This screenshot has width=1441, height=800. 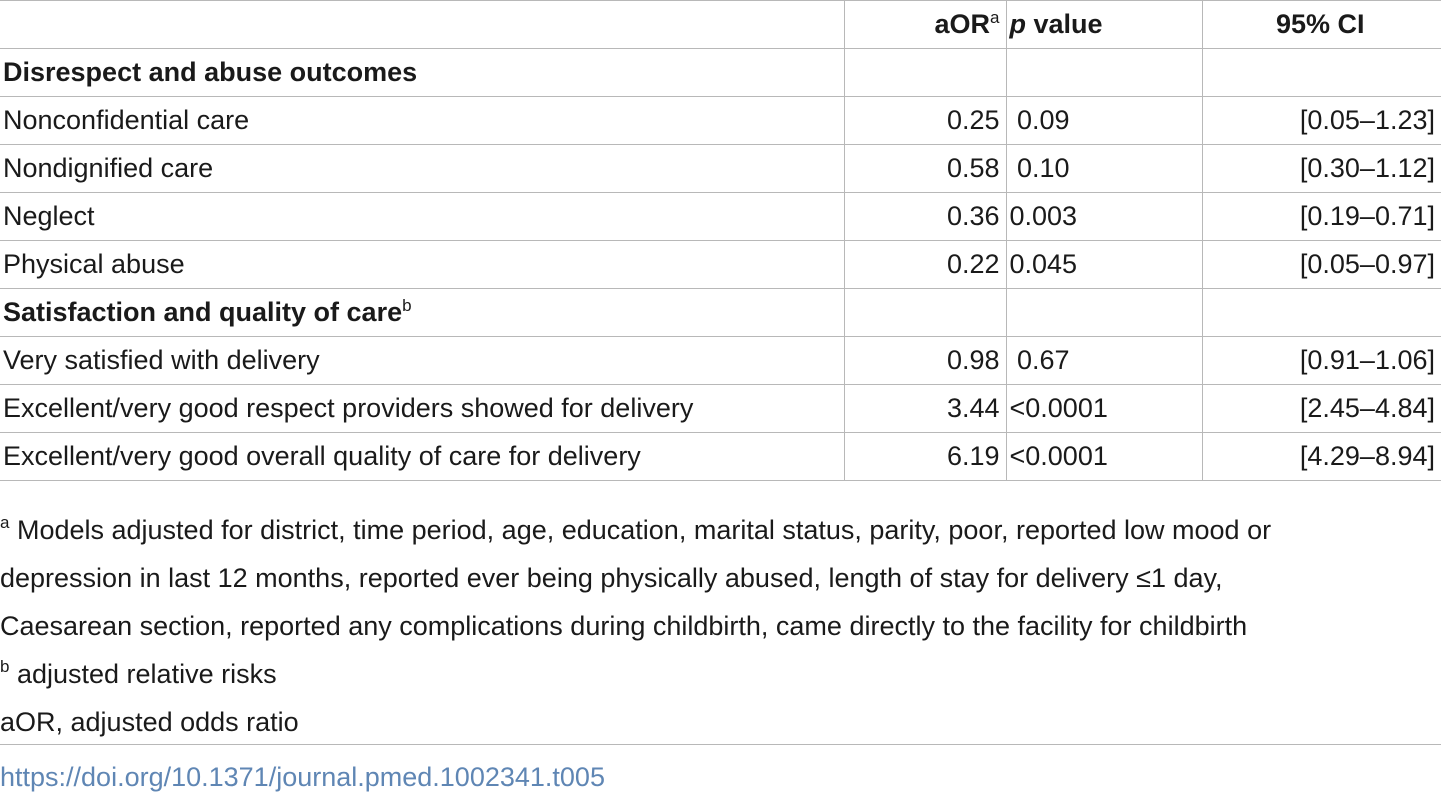 I want to click on row-label: Physical abuse, so click(x=422, y=264).